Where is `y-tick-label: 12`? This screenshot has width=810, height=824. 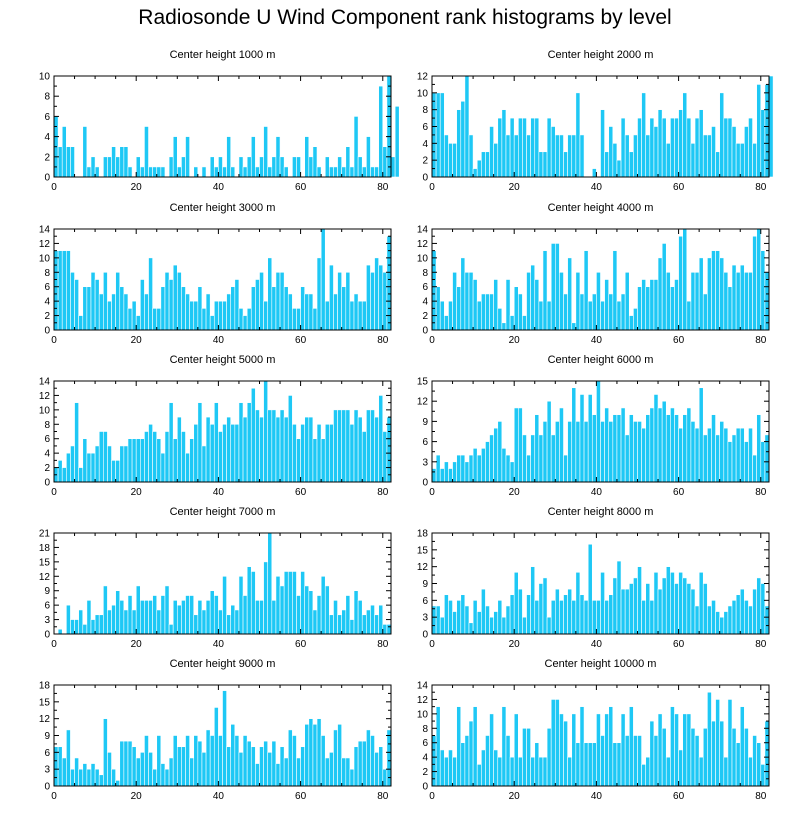
y-tick-label: 12 is located at coordinates (45, 719).